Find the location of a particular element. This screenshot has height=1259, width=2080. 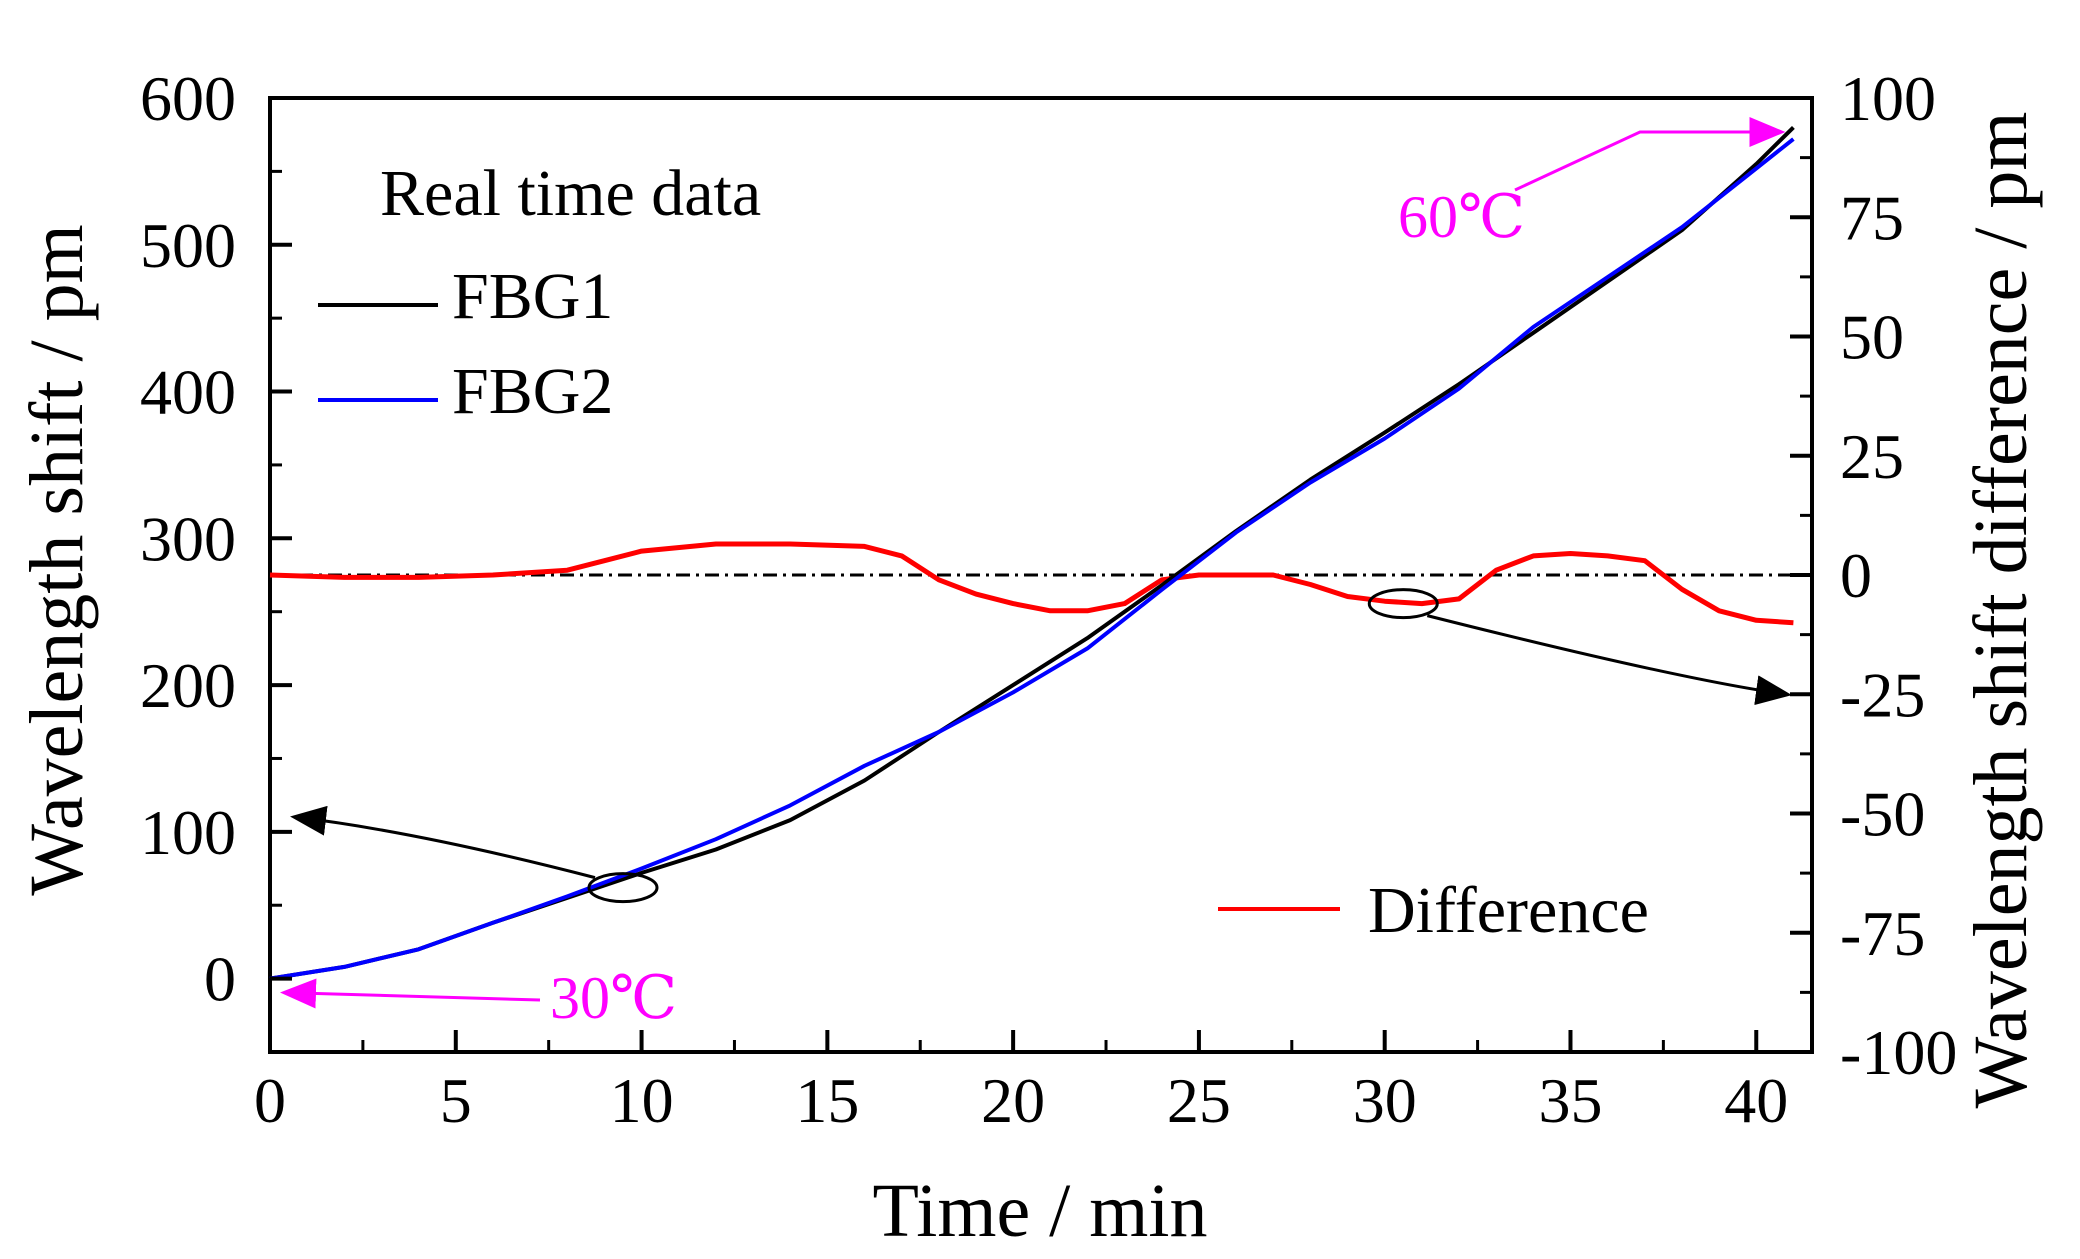

y-left-tick-label: 200 is located at coordinates (188, 685).